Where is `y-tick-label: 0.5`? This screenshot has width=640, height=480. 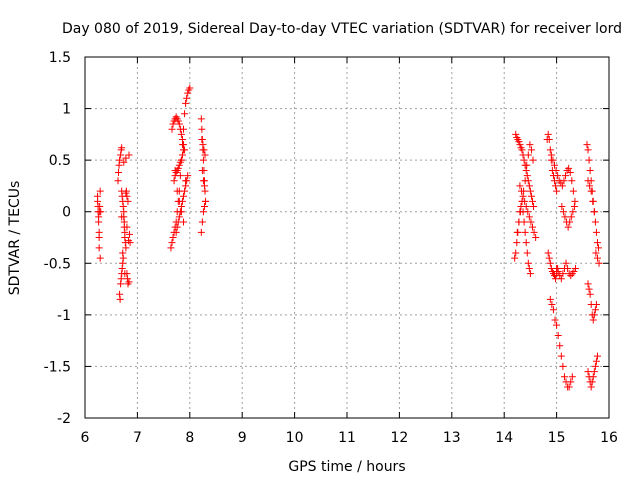 y-tick-label: 0.5 is located at coordinates (60, 161).